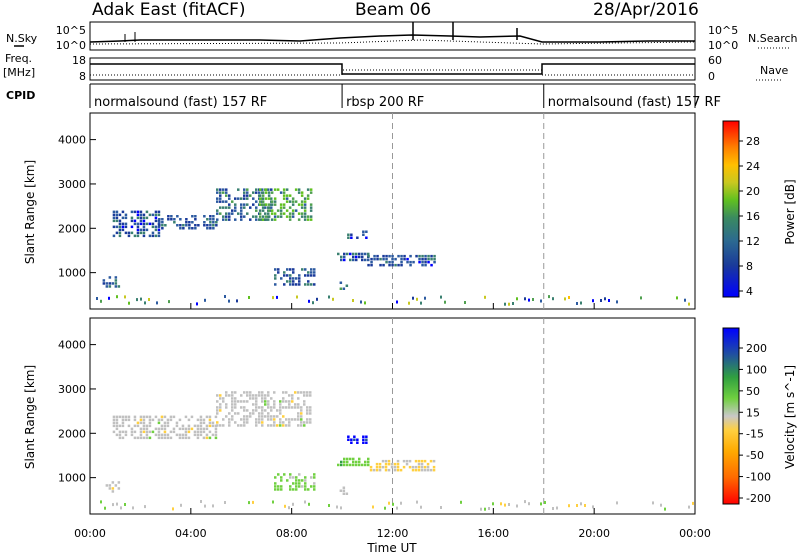 This screenshot has height=554, width=800. What do you see at coordinates (753, 216) in the screenshot?
I see `power-cbar-label-3: 16` at bounding box center [753, 216].